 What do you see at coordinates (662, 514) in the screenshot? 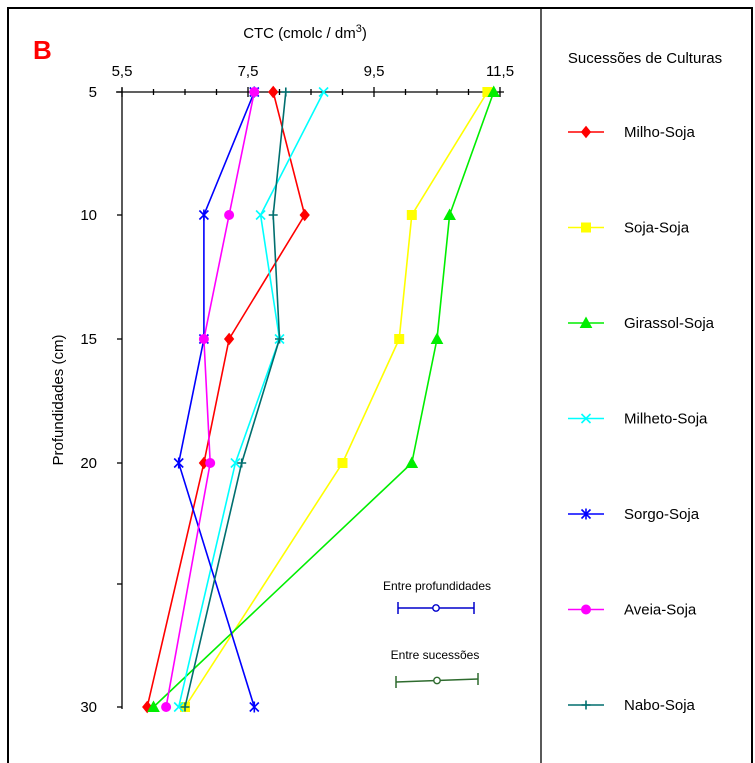
I see `legend-label: Sorgo-Soja` at bounding box center [662, 514].